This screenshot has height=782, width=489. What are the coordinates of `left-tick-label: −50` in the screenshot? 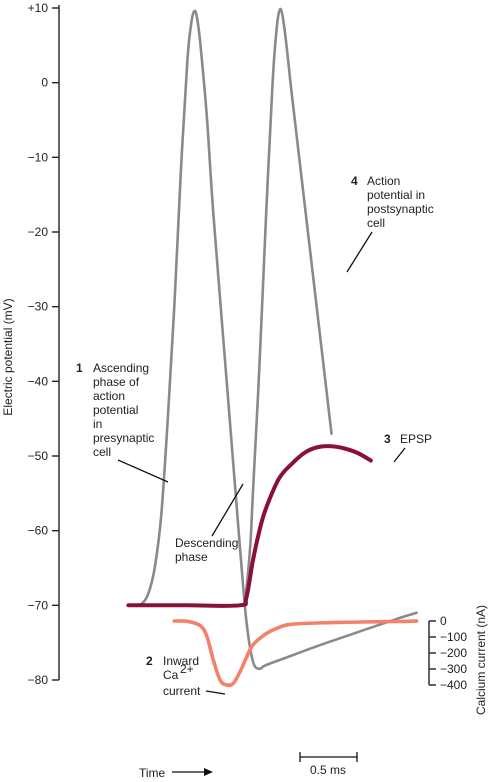 It's located at (38, 456).